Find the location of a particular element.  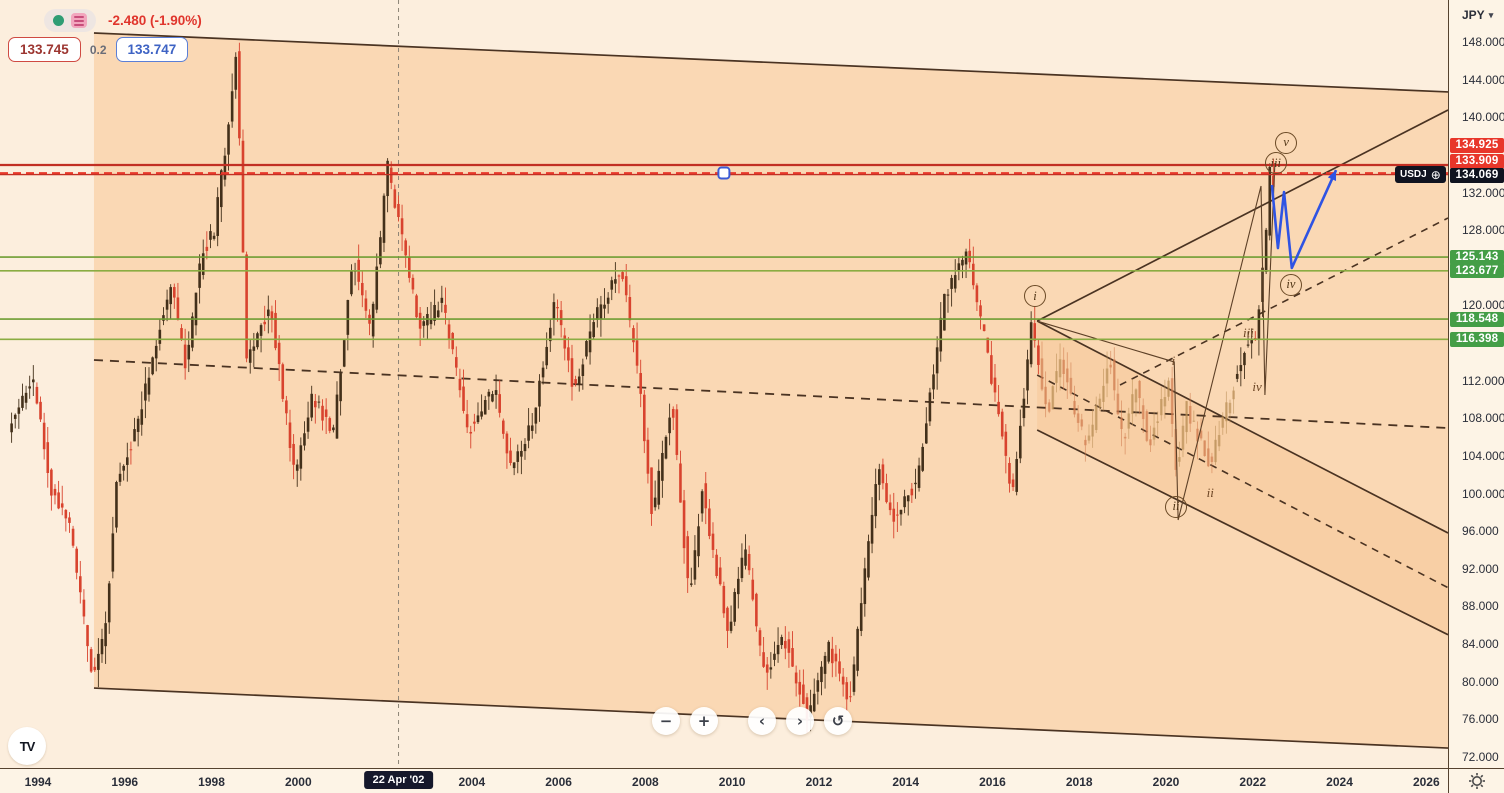

currency-label: JPY is located at coordinates (1473, 15).